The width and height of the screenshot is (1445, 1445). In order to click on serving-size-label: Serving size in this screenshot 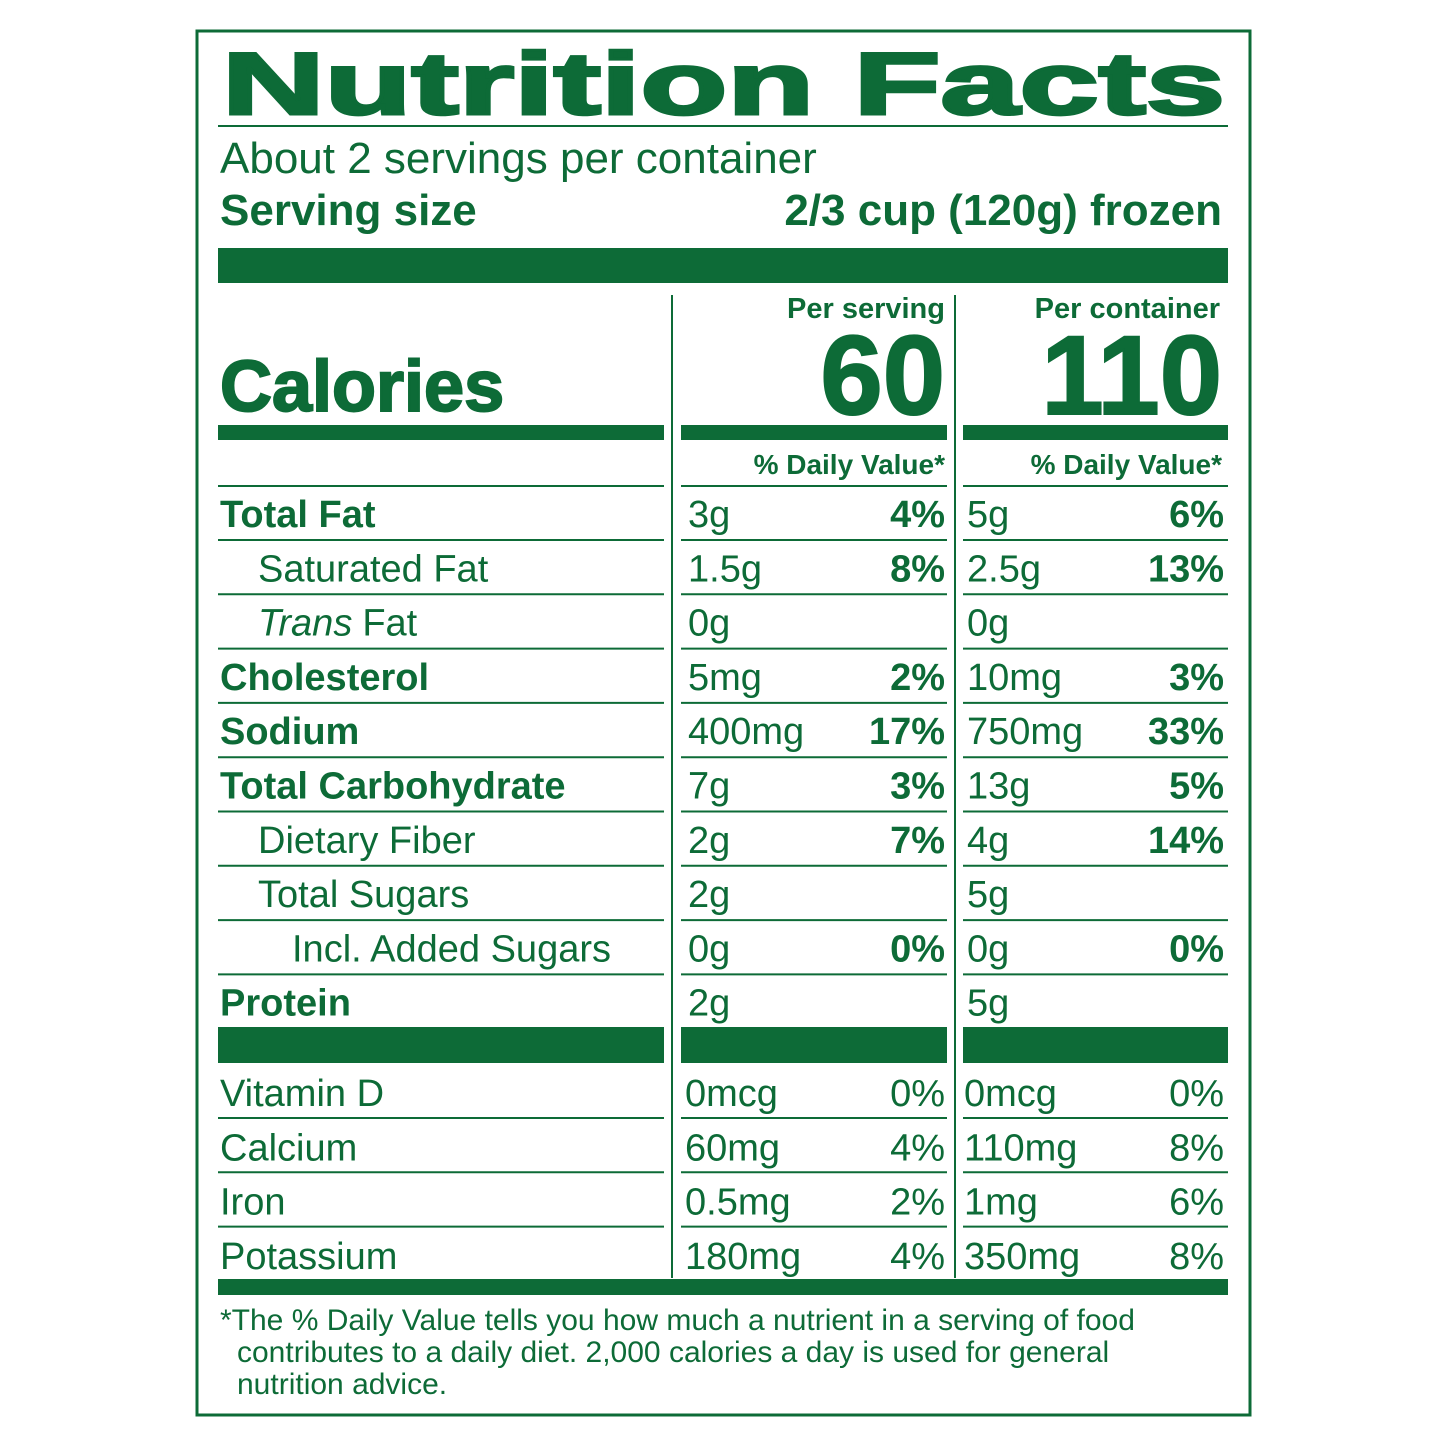, I will do `click(348, 210)`.